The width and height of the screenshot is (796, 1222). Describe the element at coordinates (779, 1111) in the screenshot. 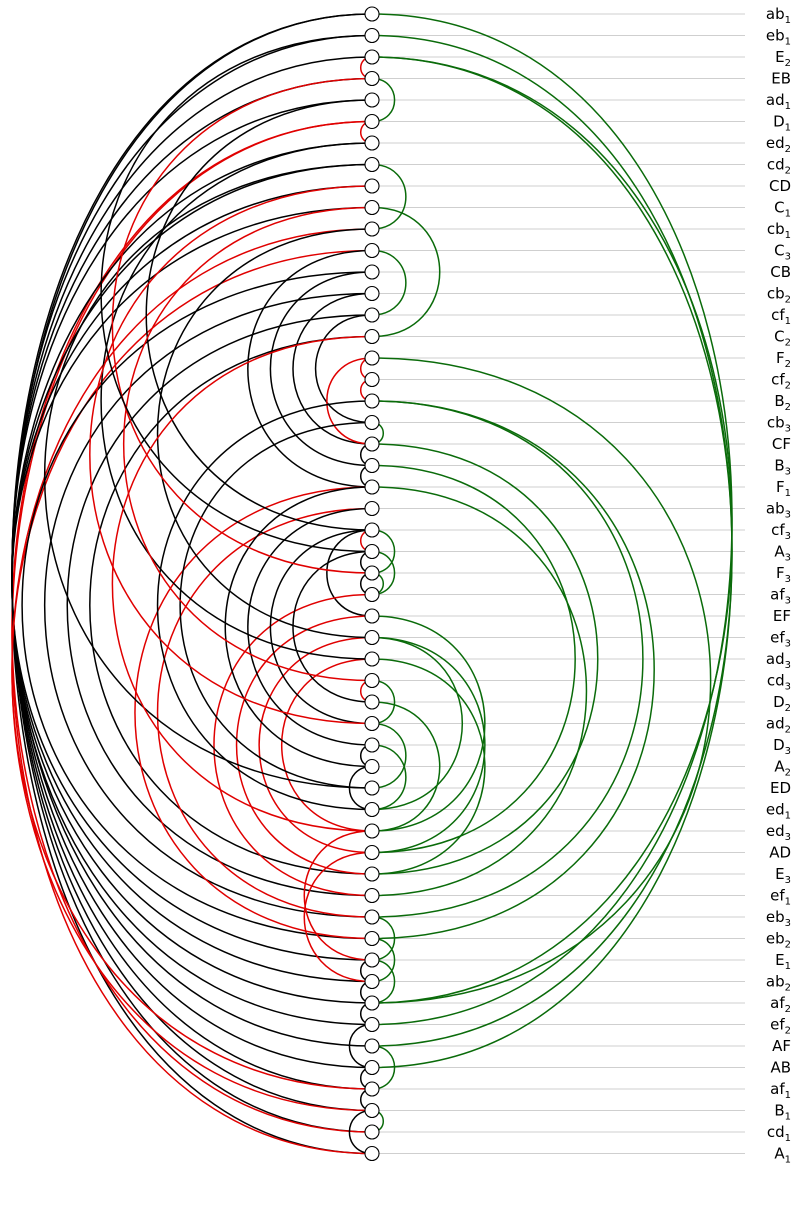

I see `node-label-base: B` at that location.